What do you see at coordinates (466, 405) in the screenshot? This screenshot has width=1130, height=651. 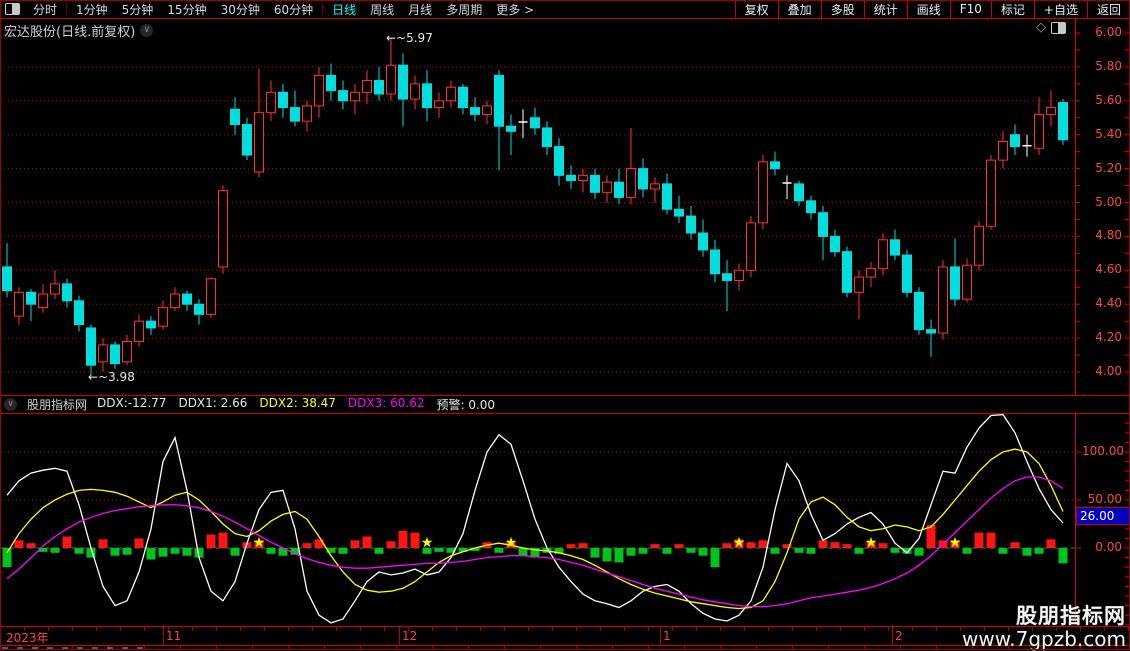 I see `indicator-readout: 预警: 0.00` at bounding box center [466, 405].